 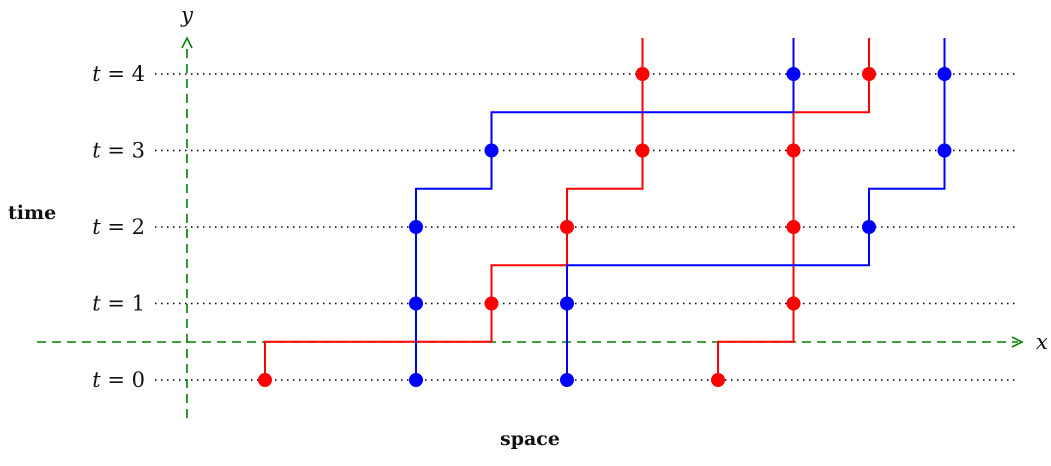 What do you see at coordinates (567, 303) in the screenshot?
I see `event-blue-x5-t1` at bounding box center [567, 303].